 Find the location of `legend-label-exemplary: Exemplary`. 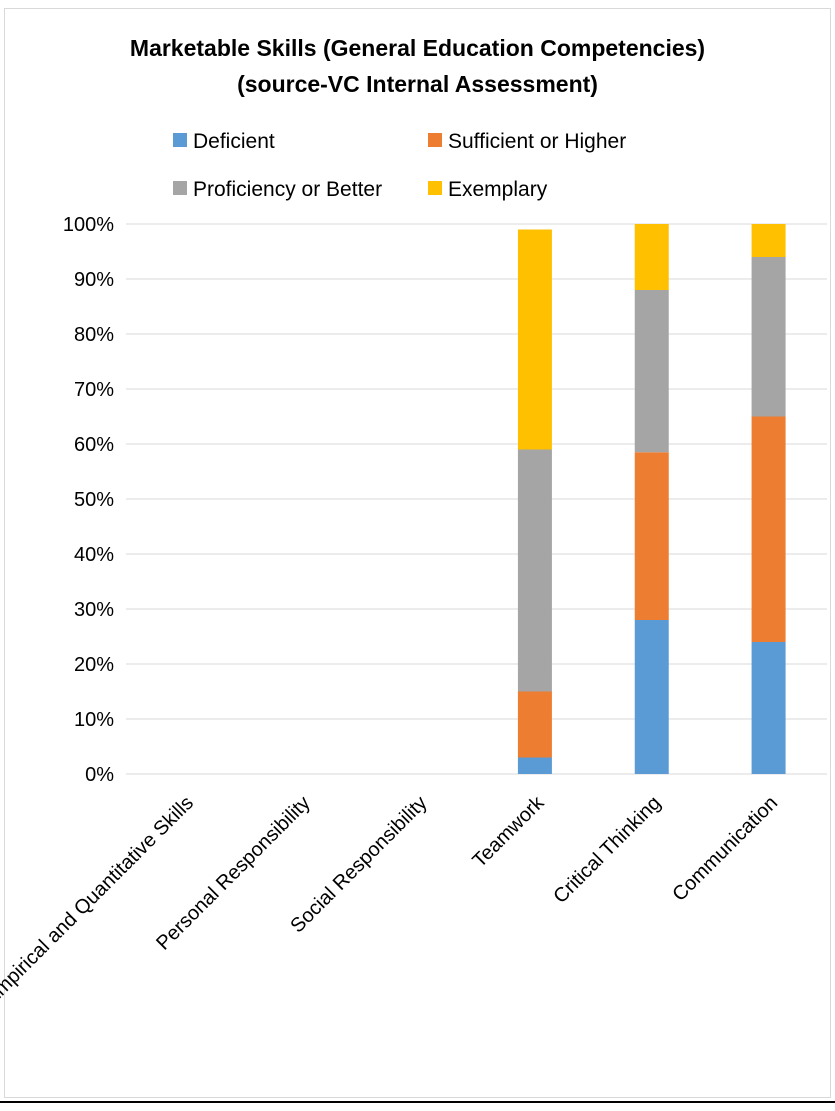

legend-label-exemplary: Exemplary is located at coordinates (498, 189).